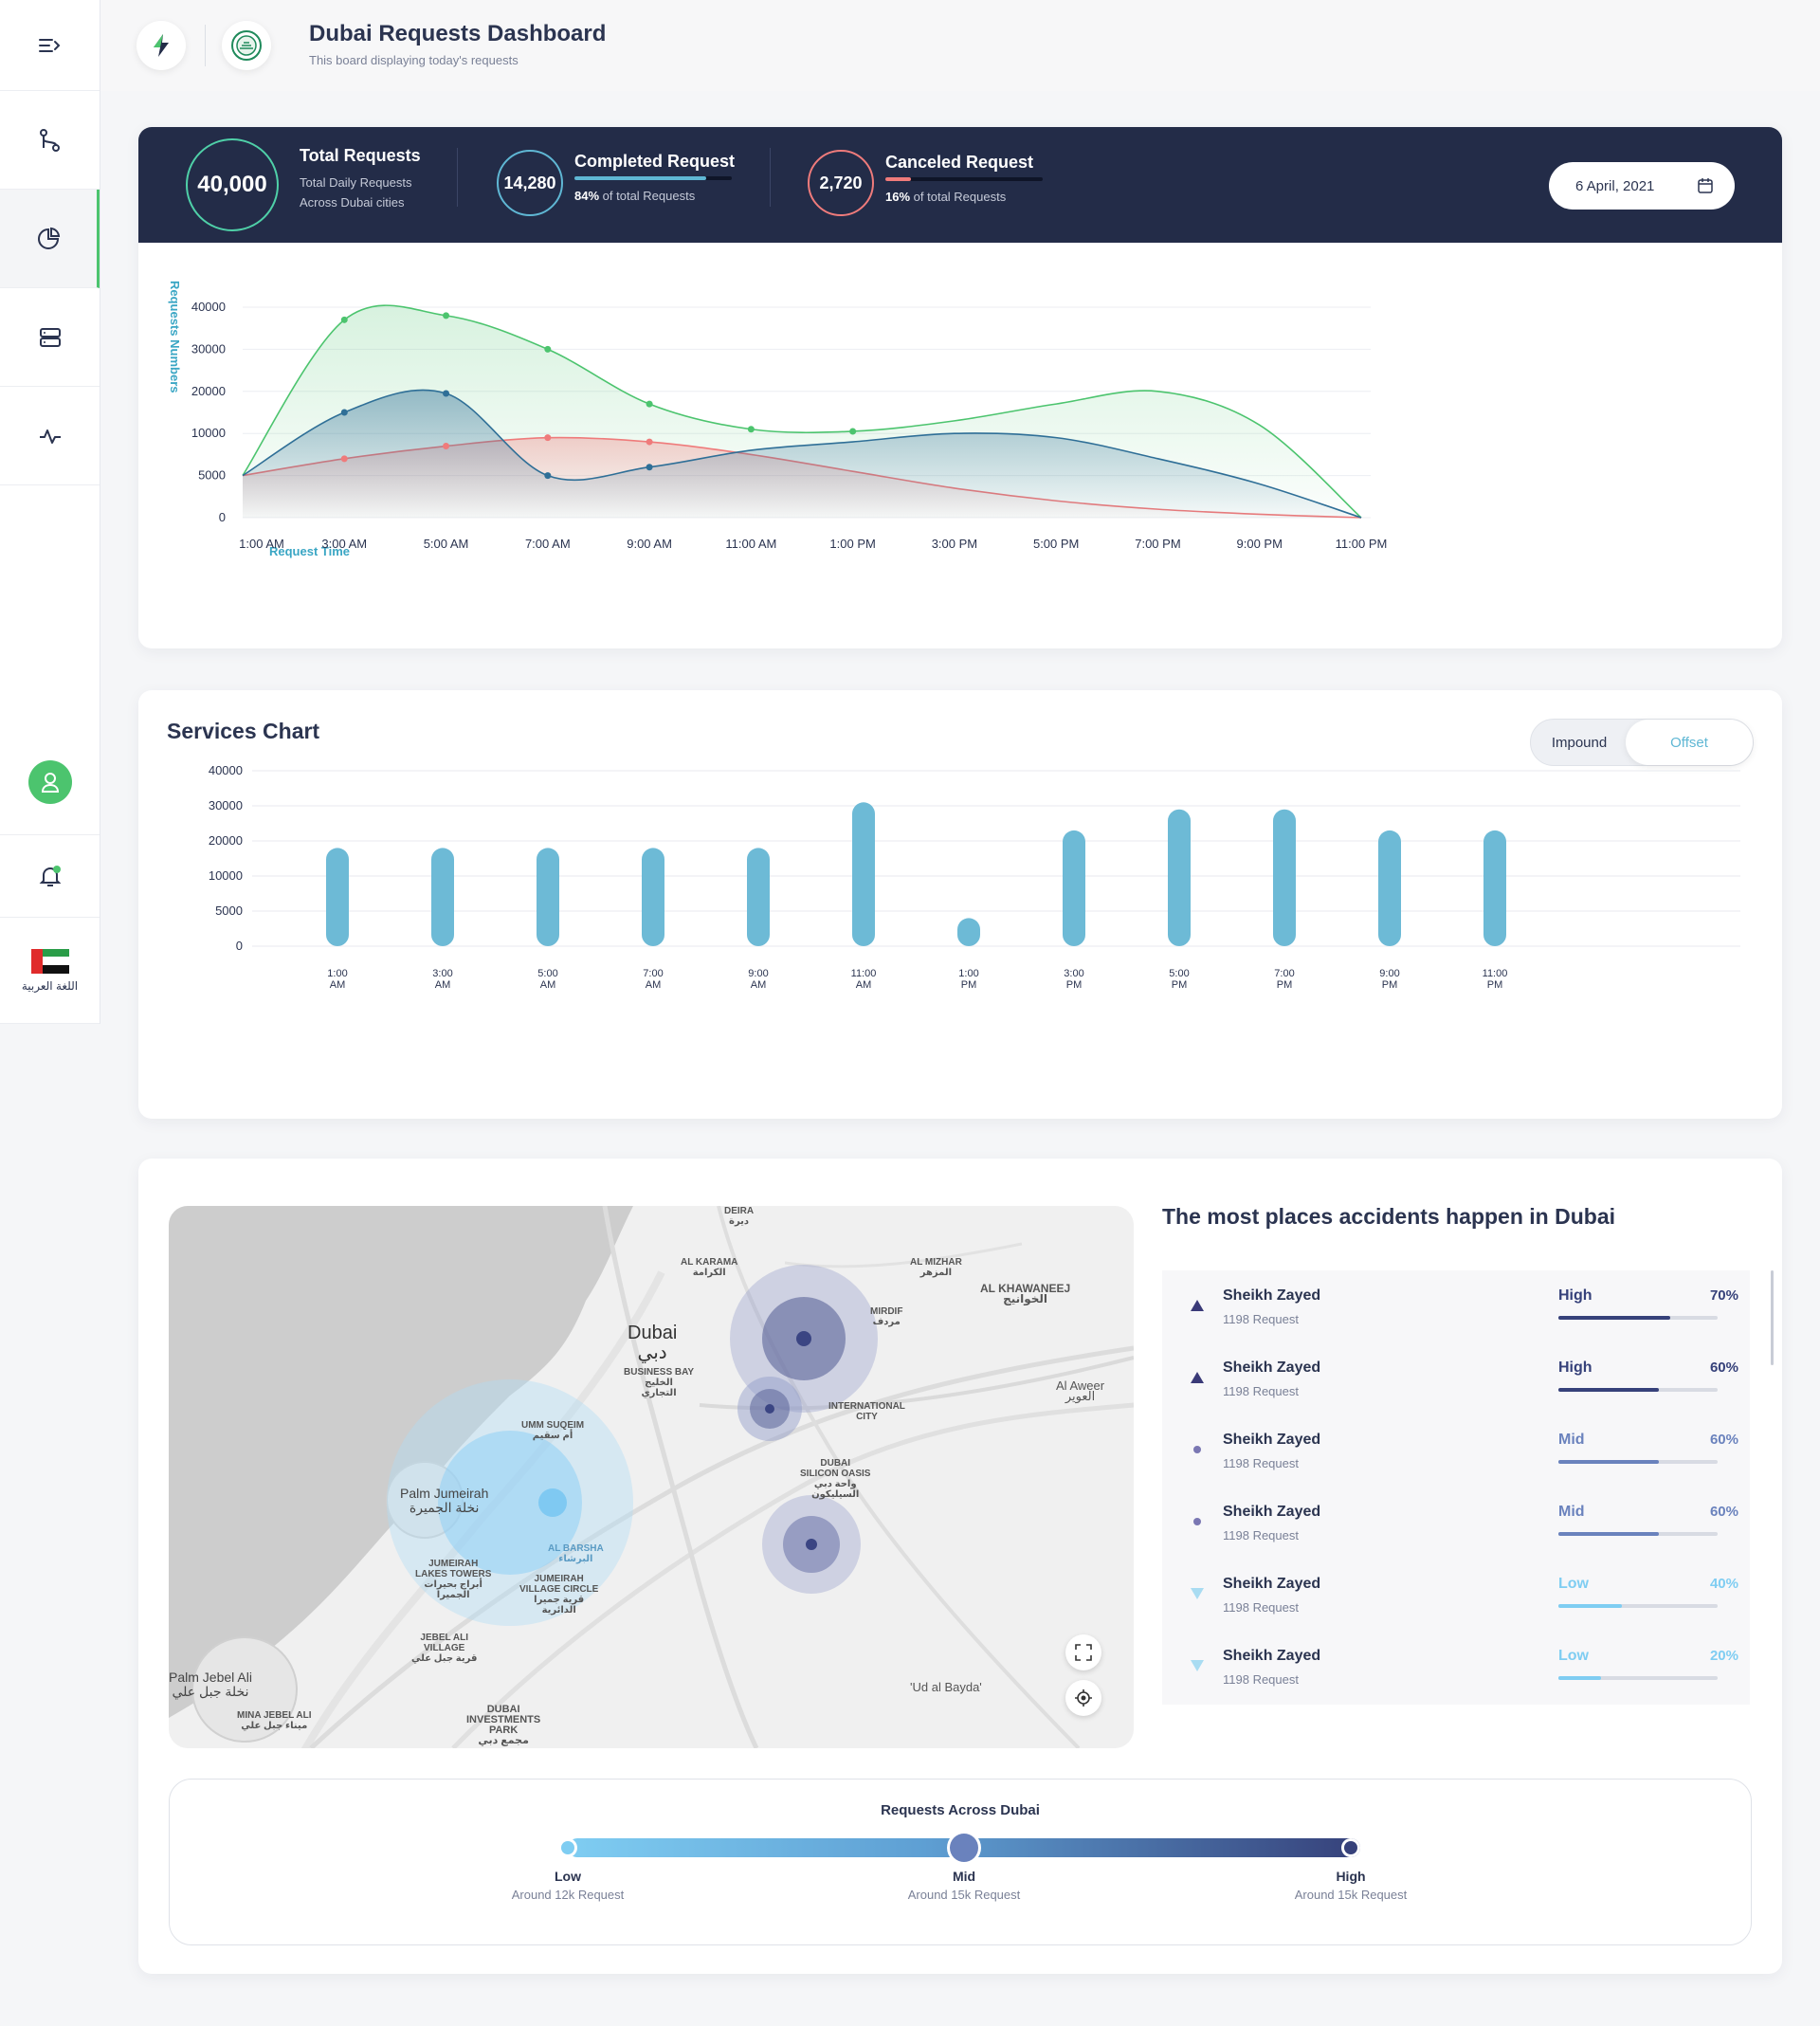 This screenshot has height=2026, width=1820. Describe the element at coordinates (1573, 1656) in the screenshot. I see `place-level: Low` at that location.